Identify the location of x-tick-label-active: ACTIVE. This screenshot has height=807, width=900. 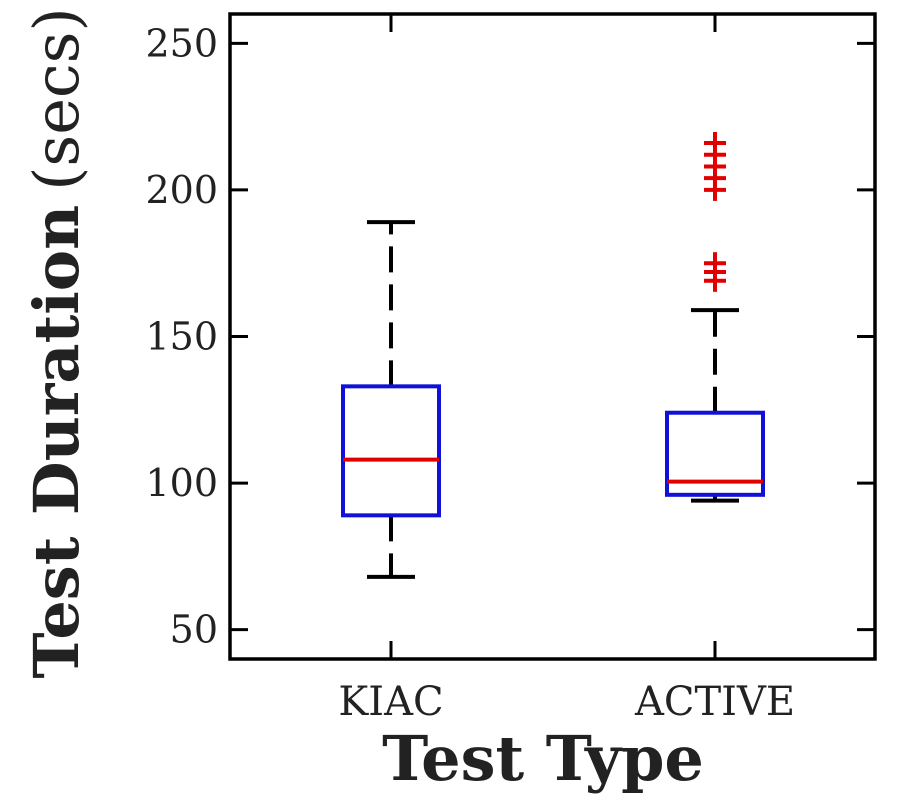
(714, 702).